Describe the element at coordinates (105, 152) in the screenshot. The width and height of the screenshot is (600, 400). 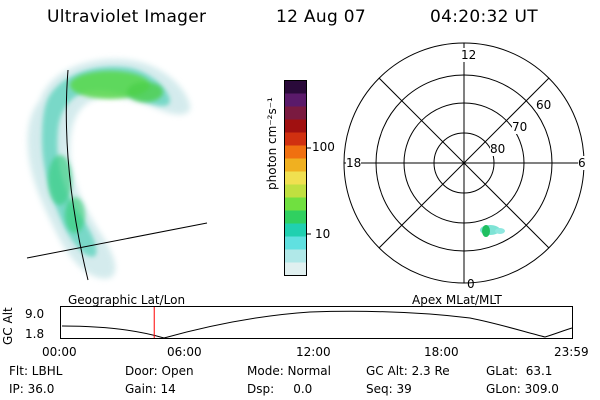
I see `auroral-oval-core` at that location.